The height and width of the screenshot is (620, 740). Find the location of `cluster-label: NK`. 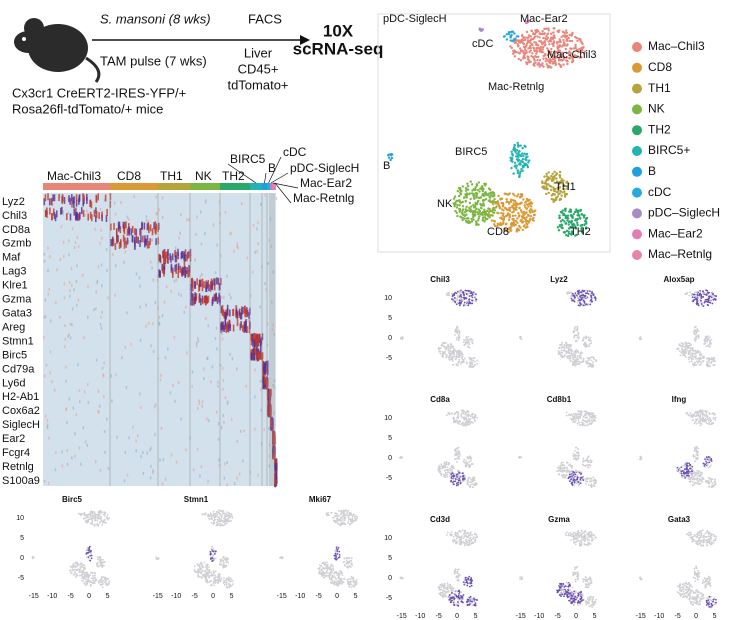

cluster-label: NK is located at coordinates (203, 176).